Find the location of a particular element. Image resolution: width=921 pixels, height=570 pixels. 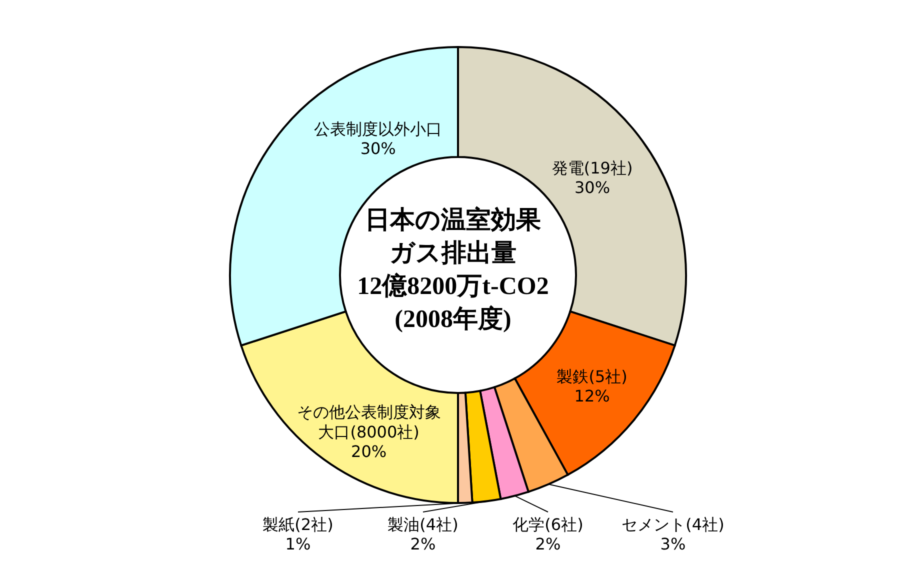

slice-label: 製鉄(5社) is located at coordinates (592, 376).